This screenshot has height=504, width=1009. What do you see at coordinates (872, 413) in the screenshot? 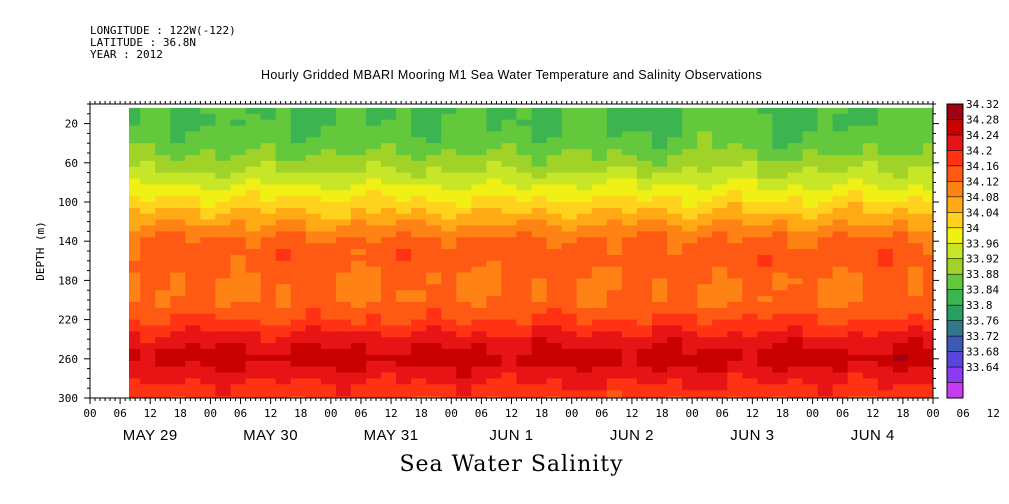
I see `x-tick-label: 12` at bounding box center [872, 413].